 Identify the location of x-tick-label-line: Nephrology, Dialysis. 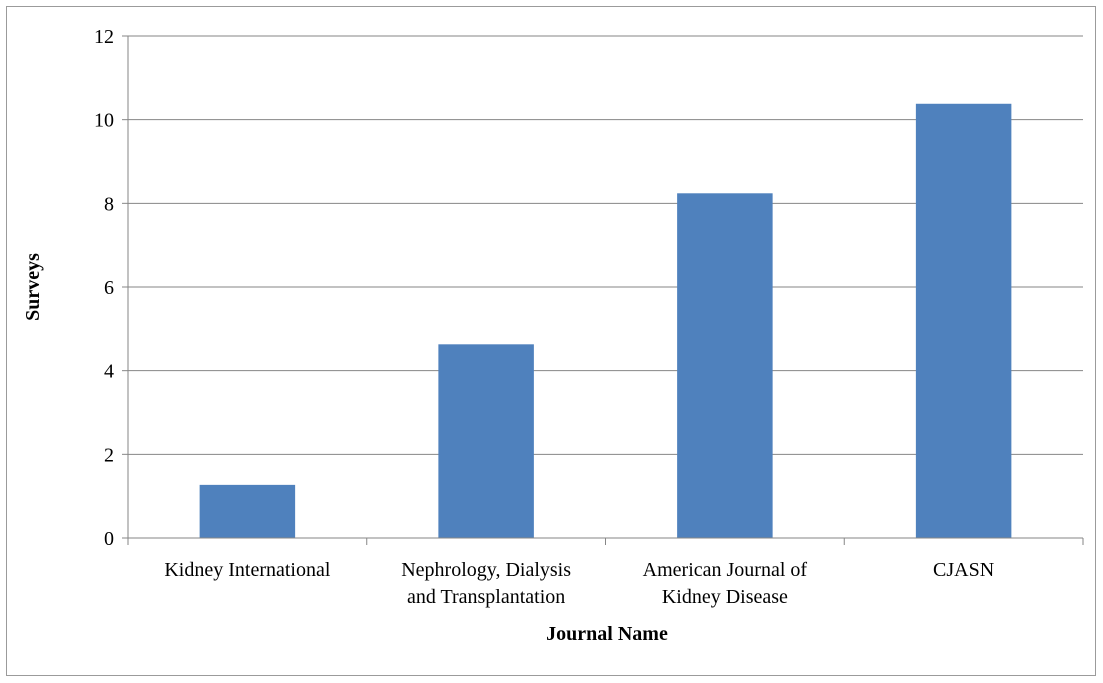
(486, 570).